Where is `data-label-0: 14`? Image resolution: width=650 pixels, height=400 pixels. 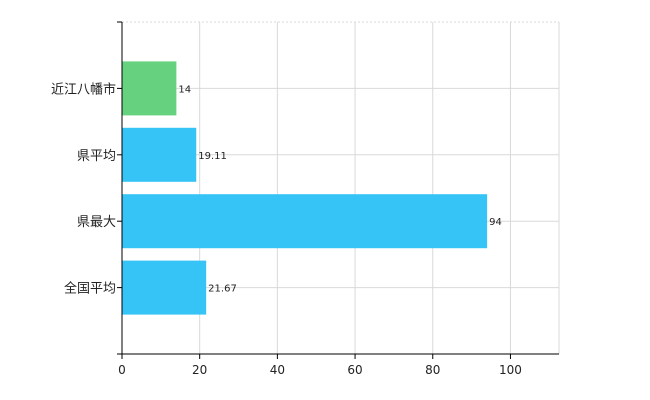
data-label-0: 14 is located at coordinates (184, 89).